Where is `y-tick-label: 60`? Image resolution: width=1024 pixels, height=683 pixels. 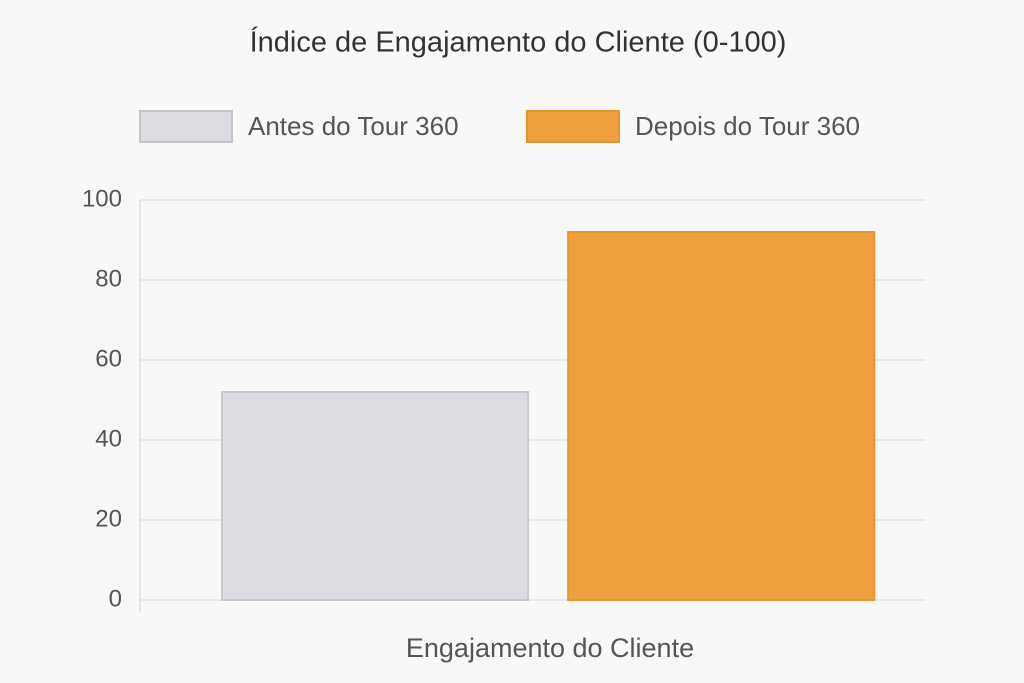 y-tick-label: 60 is located at coordinates (108, 358).